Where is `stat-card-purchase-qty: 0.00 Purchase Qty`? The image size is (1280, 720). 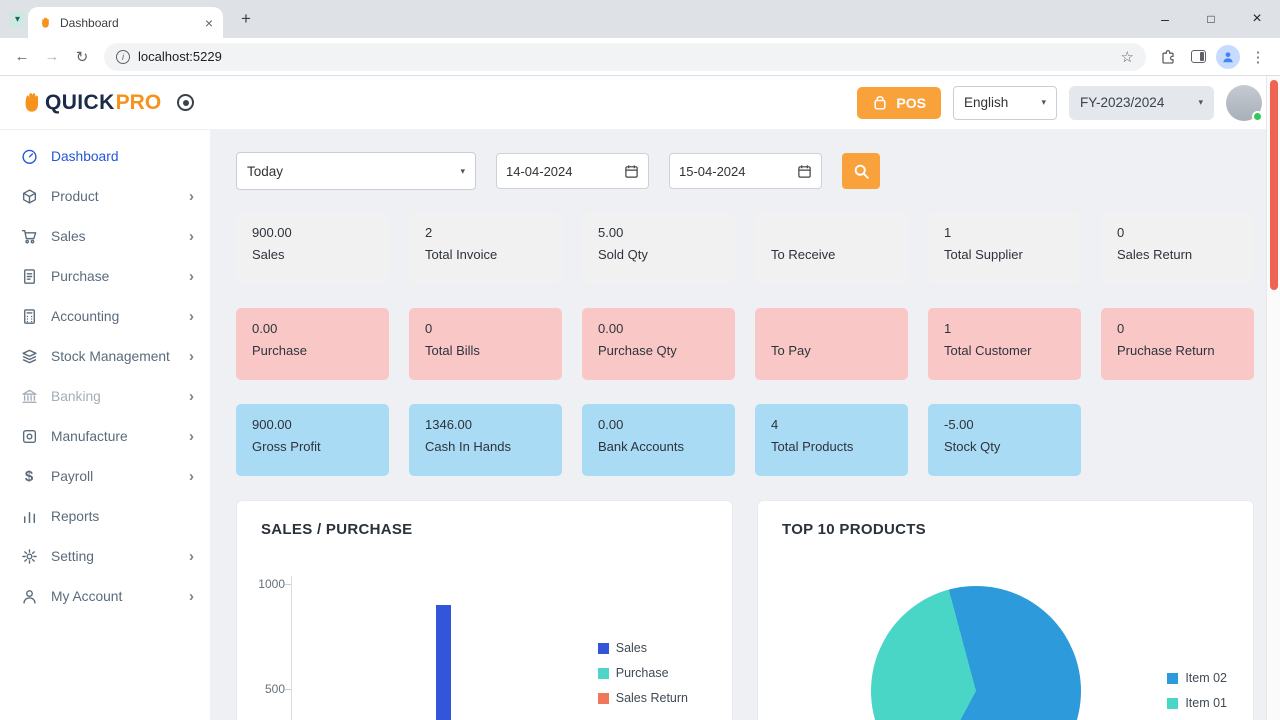 stat-card-purchase-qty: 0.00 Purchase Qty is located at coordinates (658, 344).